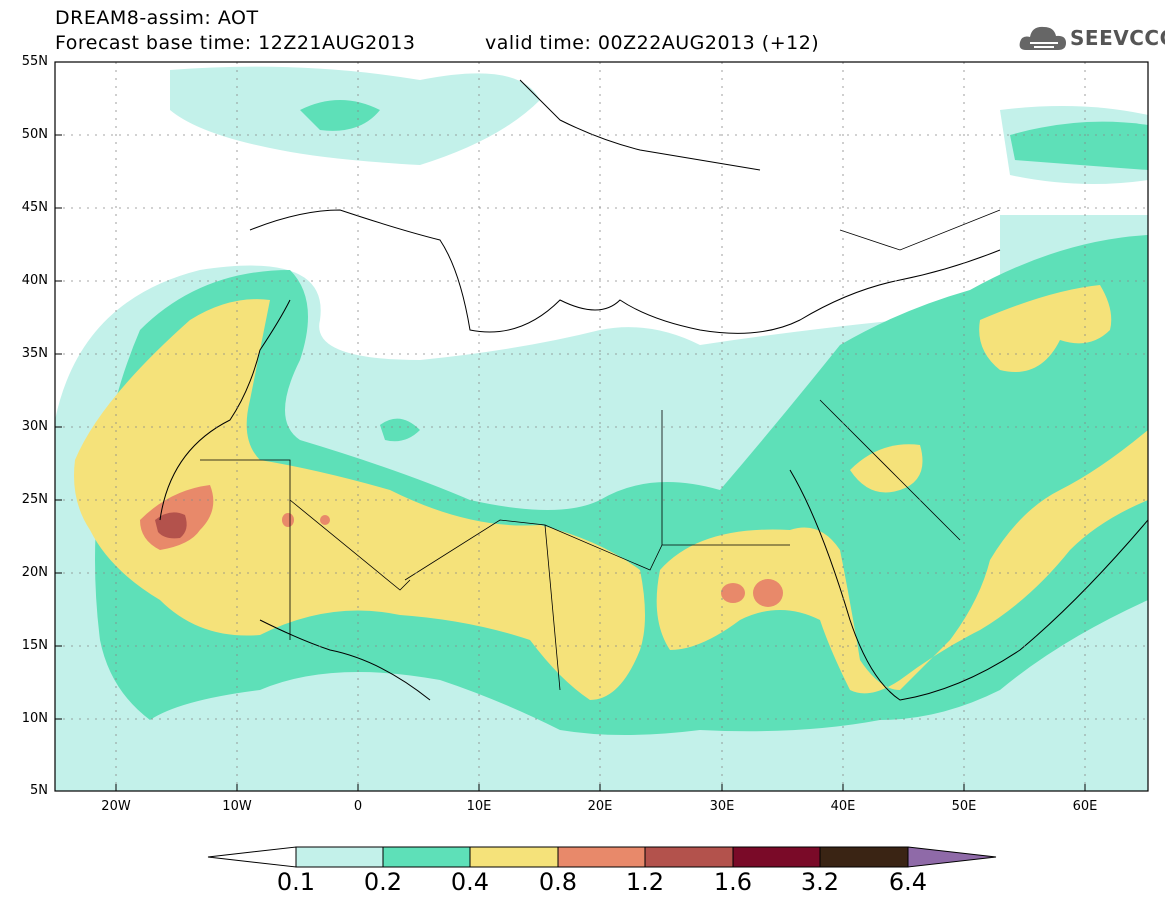  Describe the element at coordinates (1117, 38) in the screenshot. I see `logo-text: SEEVCCC` at that location.